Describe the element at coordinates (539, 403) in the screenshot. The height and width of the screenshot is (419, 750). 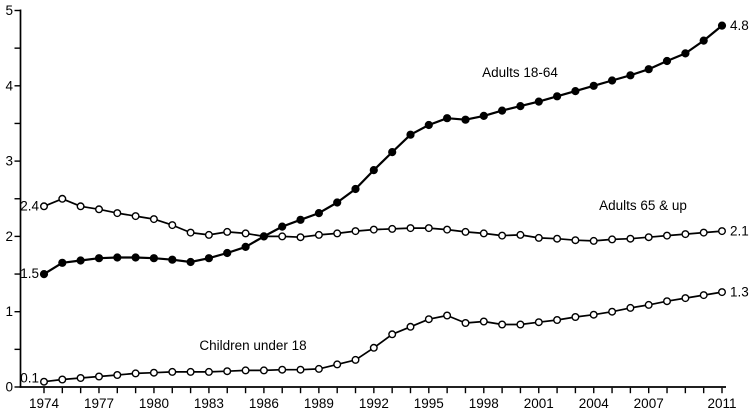
I see `x-tick-label: 2001` at that location.